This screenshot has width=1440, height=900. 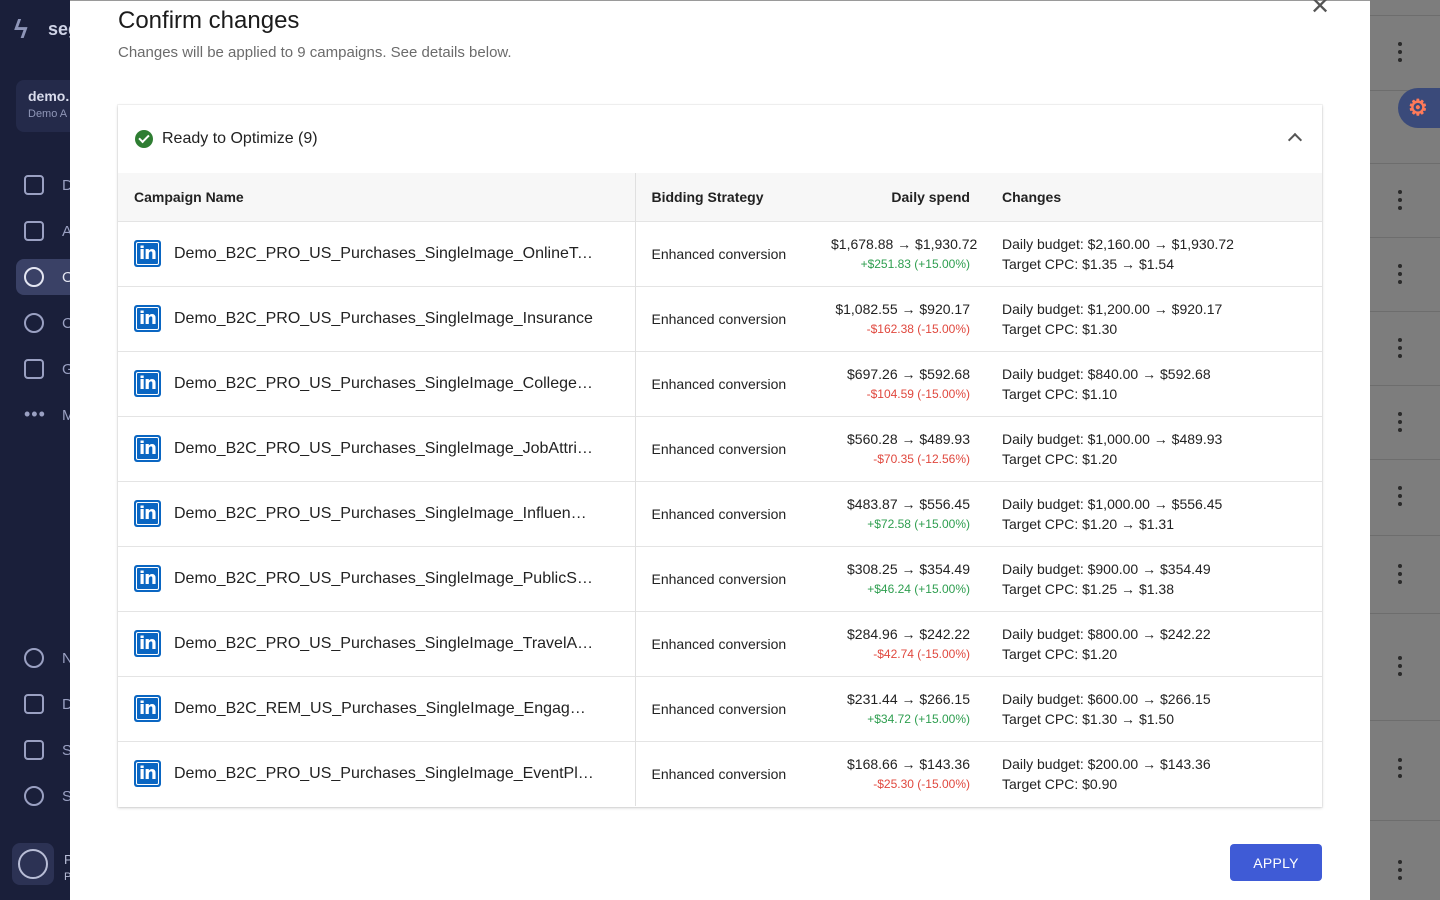 What do you see at coordinates (61, 185) in the screenshot?
I see `nav-item-dashboard: D` at bounding box center [61, 185].